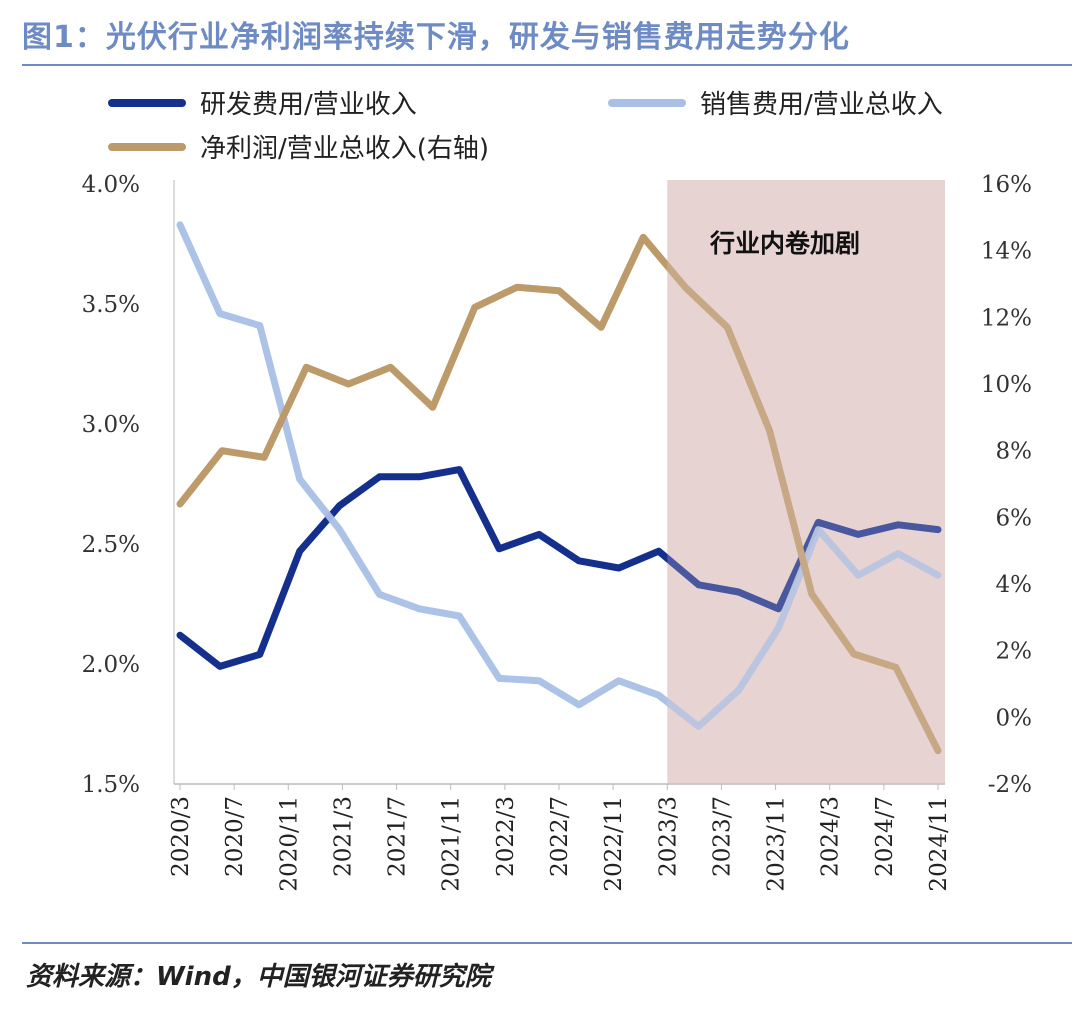 The width and height of the screenshot is (1080, 1016). Describe the element at coordinates (1014, 452) in the screenshot. I see `right-tick-label: 8%` at that location.